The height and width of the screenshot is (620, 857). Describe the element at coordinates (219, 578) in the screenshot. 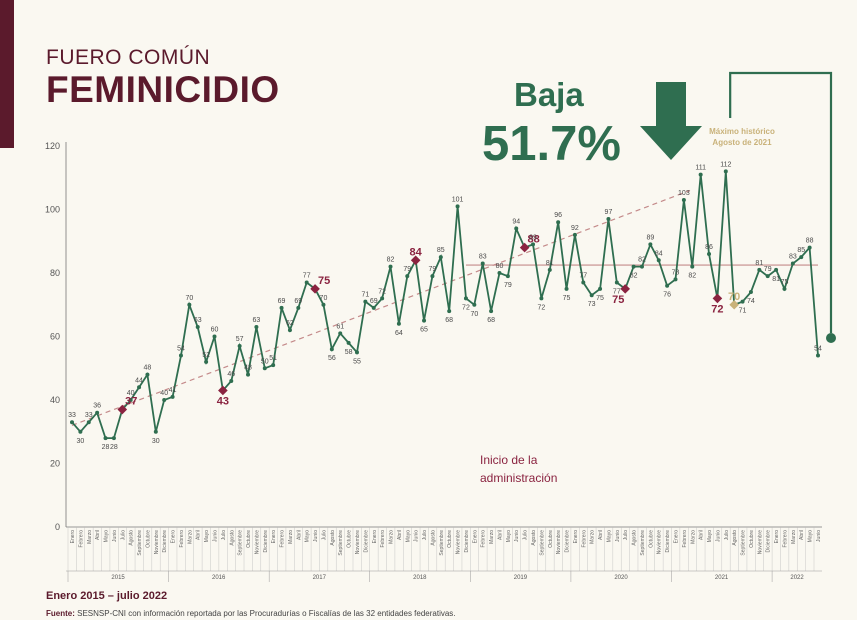

I see `year-label: 2016` at that location.